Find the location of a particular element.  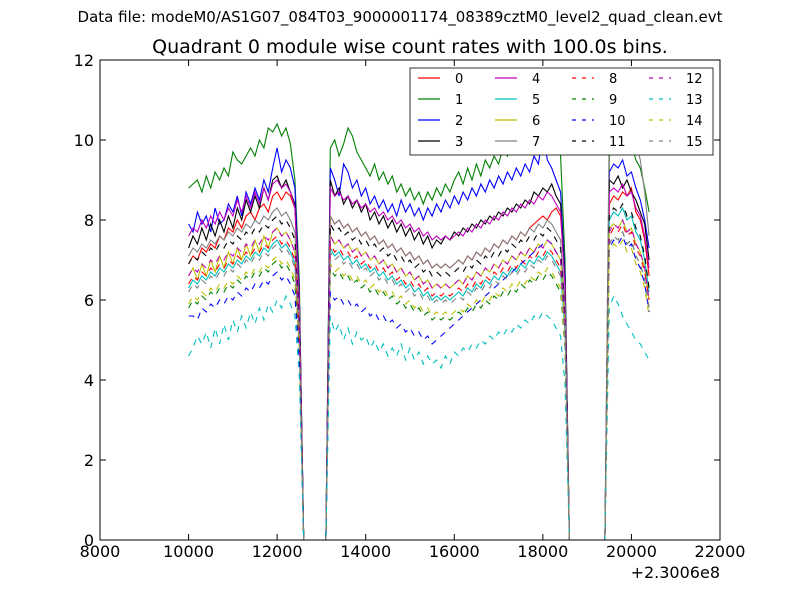

legend-label-4: 4 is located at coordinates (536, 79).